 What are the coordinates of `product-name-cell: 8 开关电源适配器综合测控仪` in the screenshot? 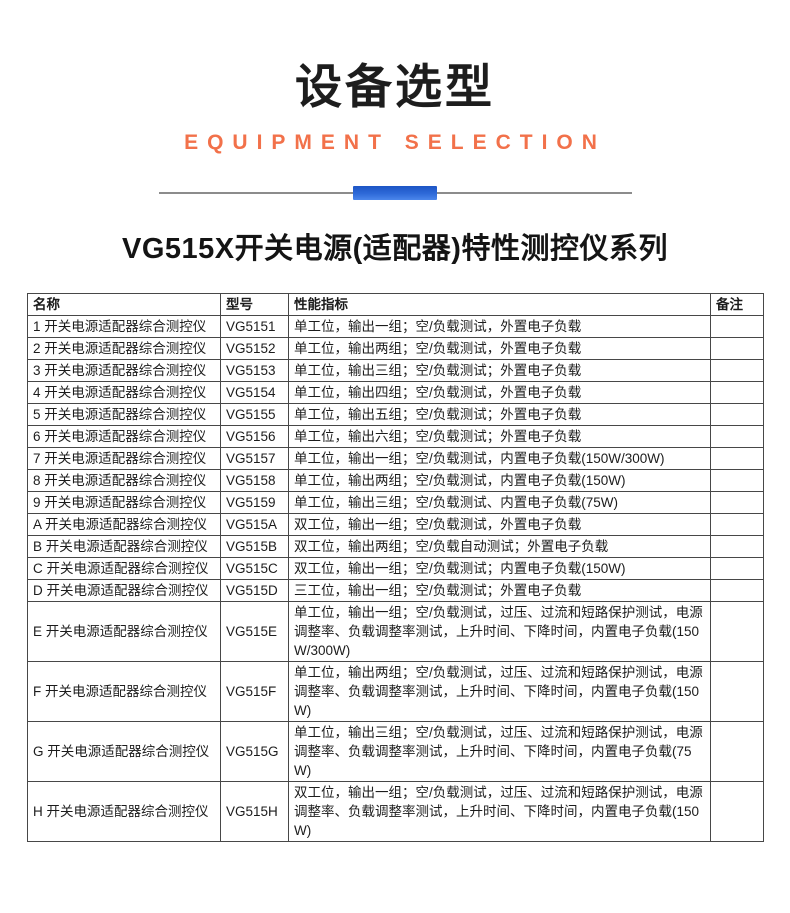 It's located at (124, 481).